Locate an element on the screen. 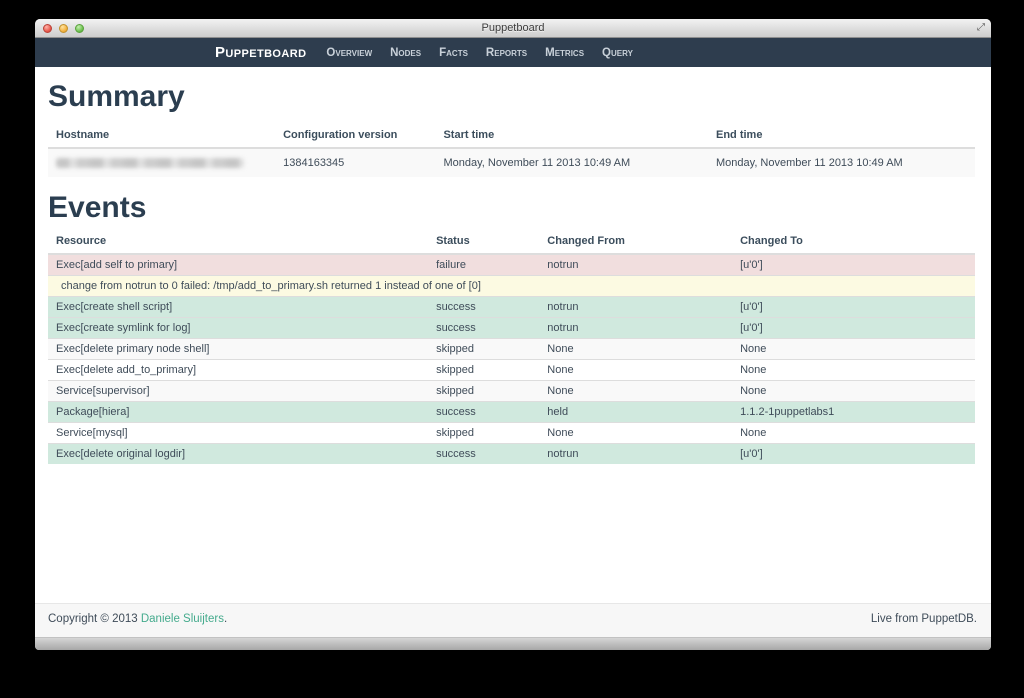 The width and height of the screenshot is (1024, 698). hostname-cell is located at coordinates (162, 162).